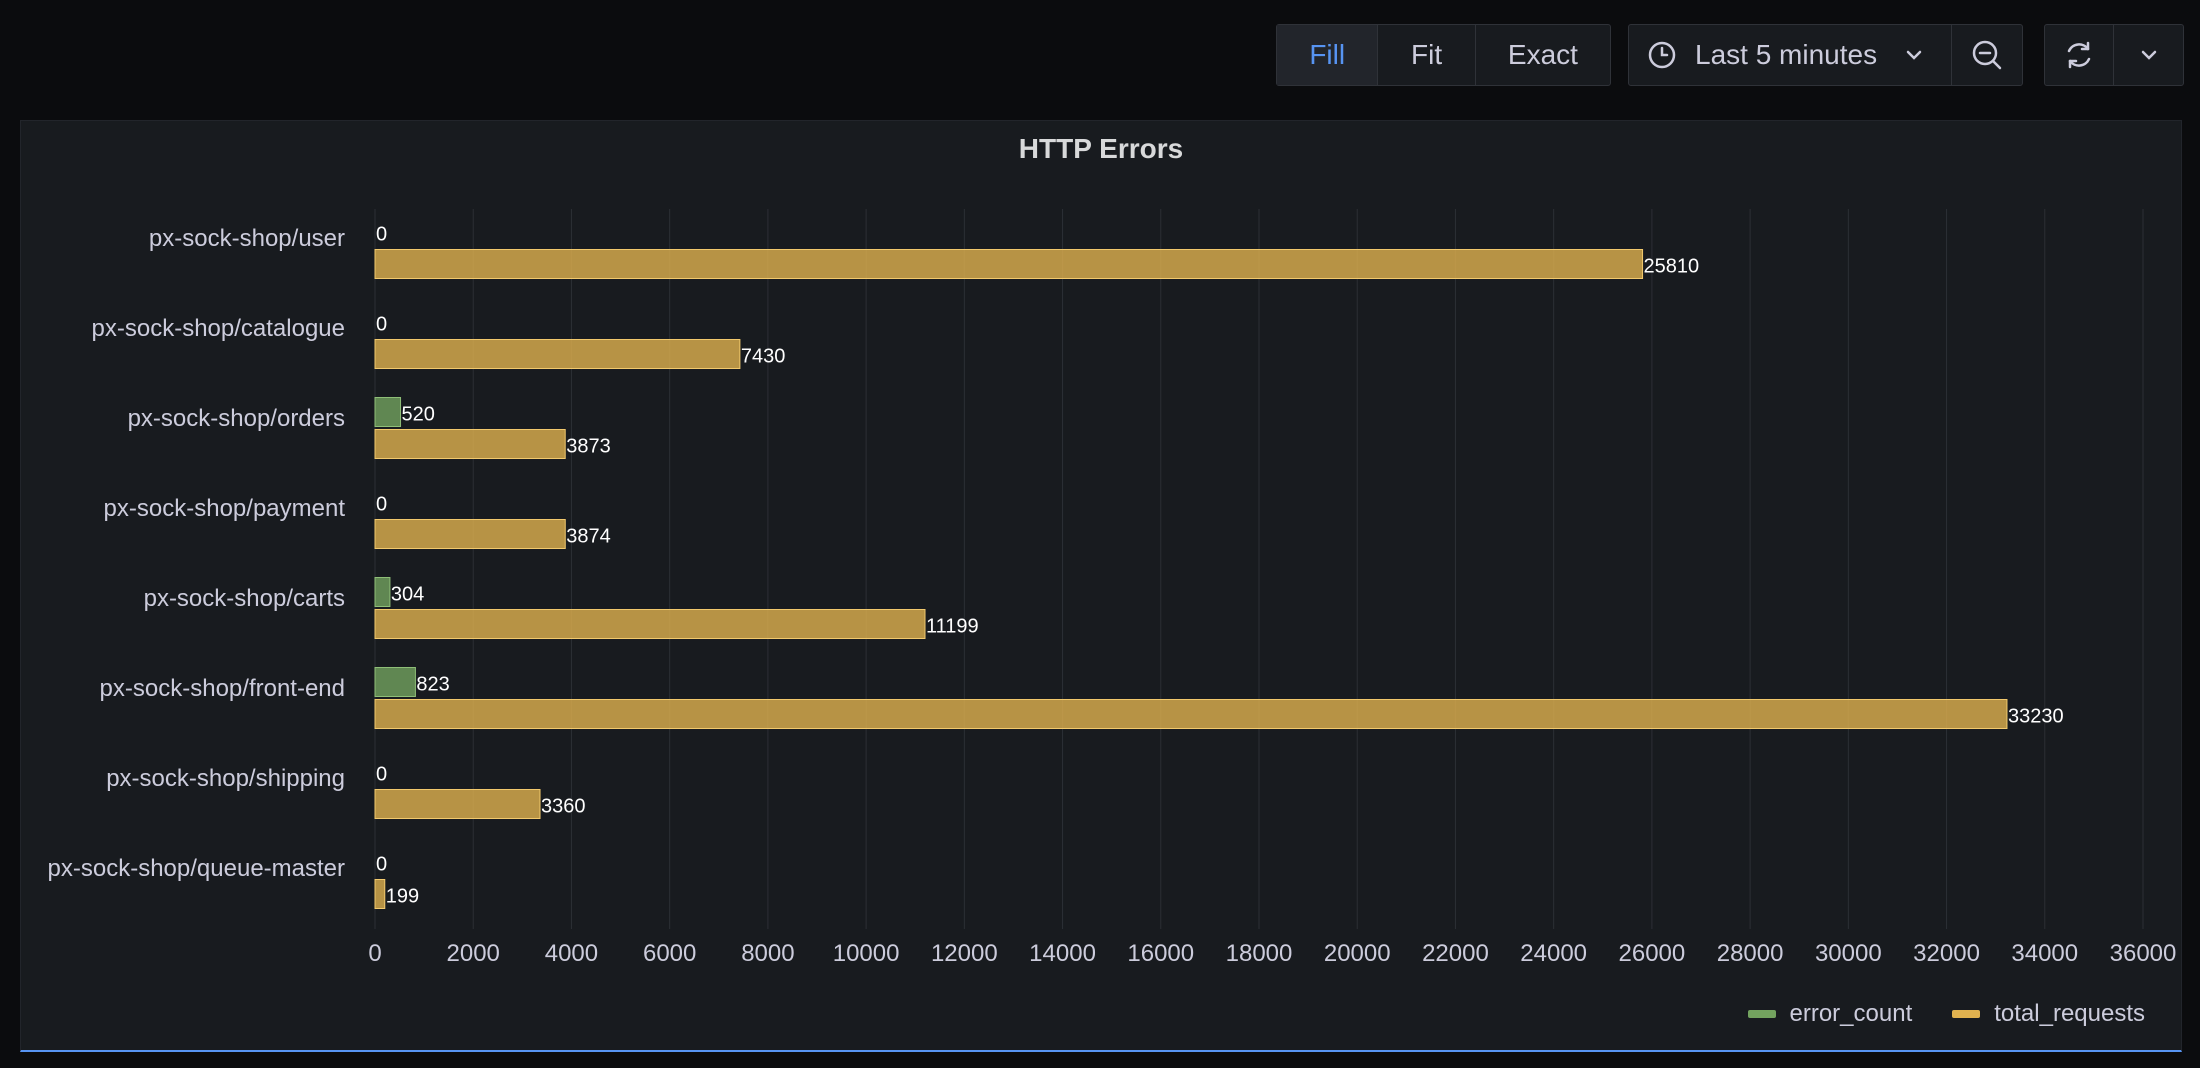 The image size is (2200, 1068). Describe the element at coordinates (218, 328) in the screenshot. I see `y-category-label: px-sock-shop/catalogue` at that location.